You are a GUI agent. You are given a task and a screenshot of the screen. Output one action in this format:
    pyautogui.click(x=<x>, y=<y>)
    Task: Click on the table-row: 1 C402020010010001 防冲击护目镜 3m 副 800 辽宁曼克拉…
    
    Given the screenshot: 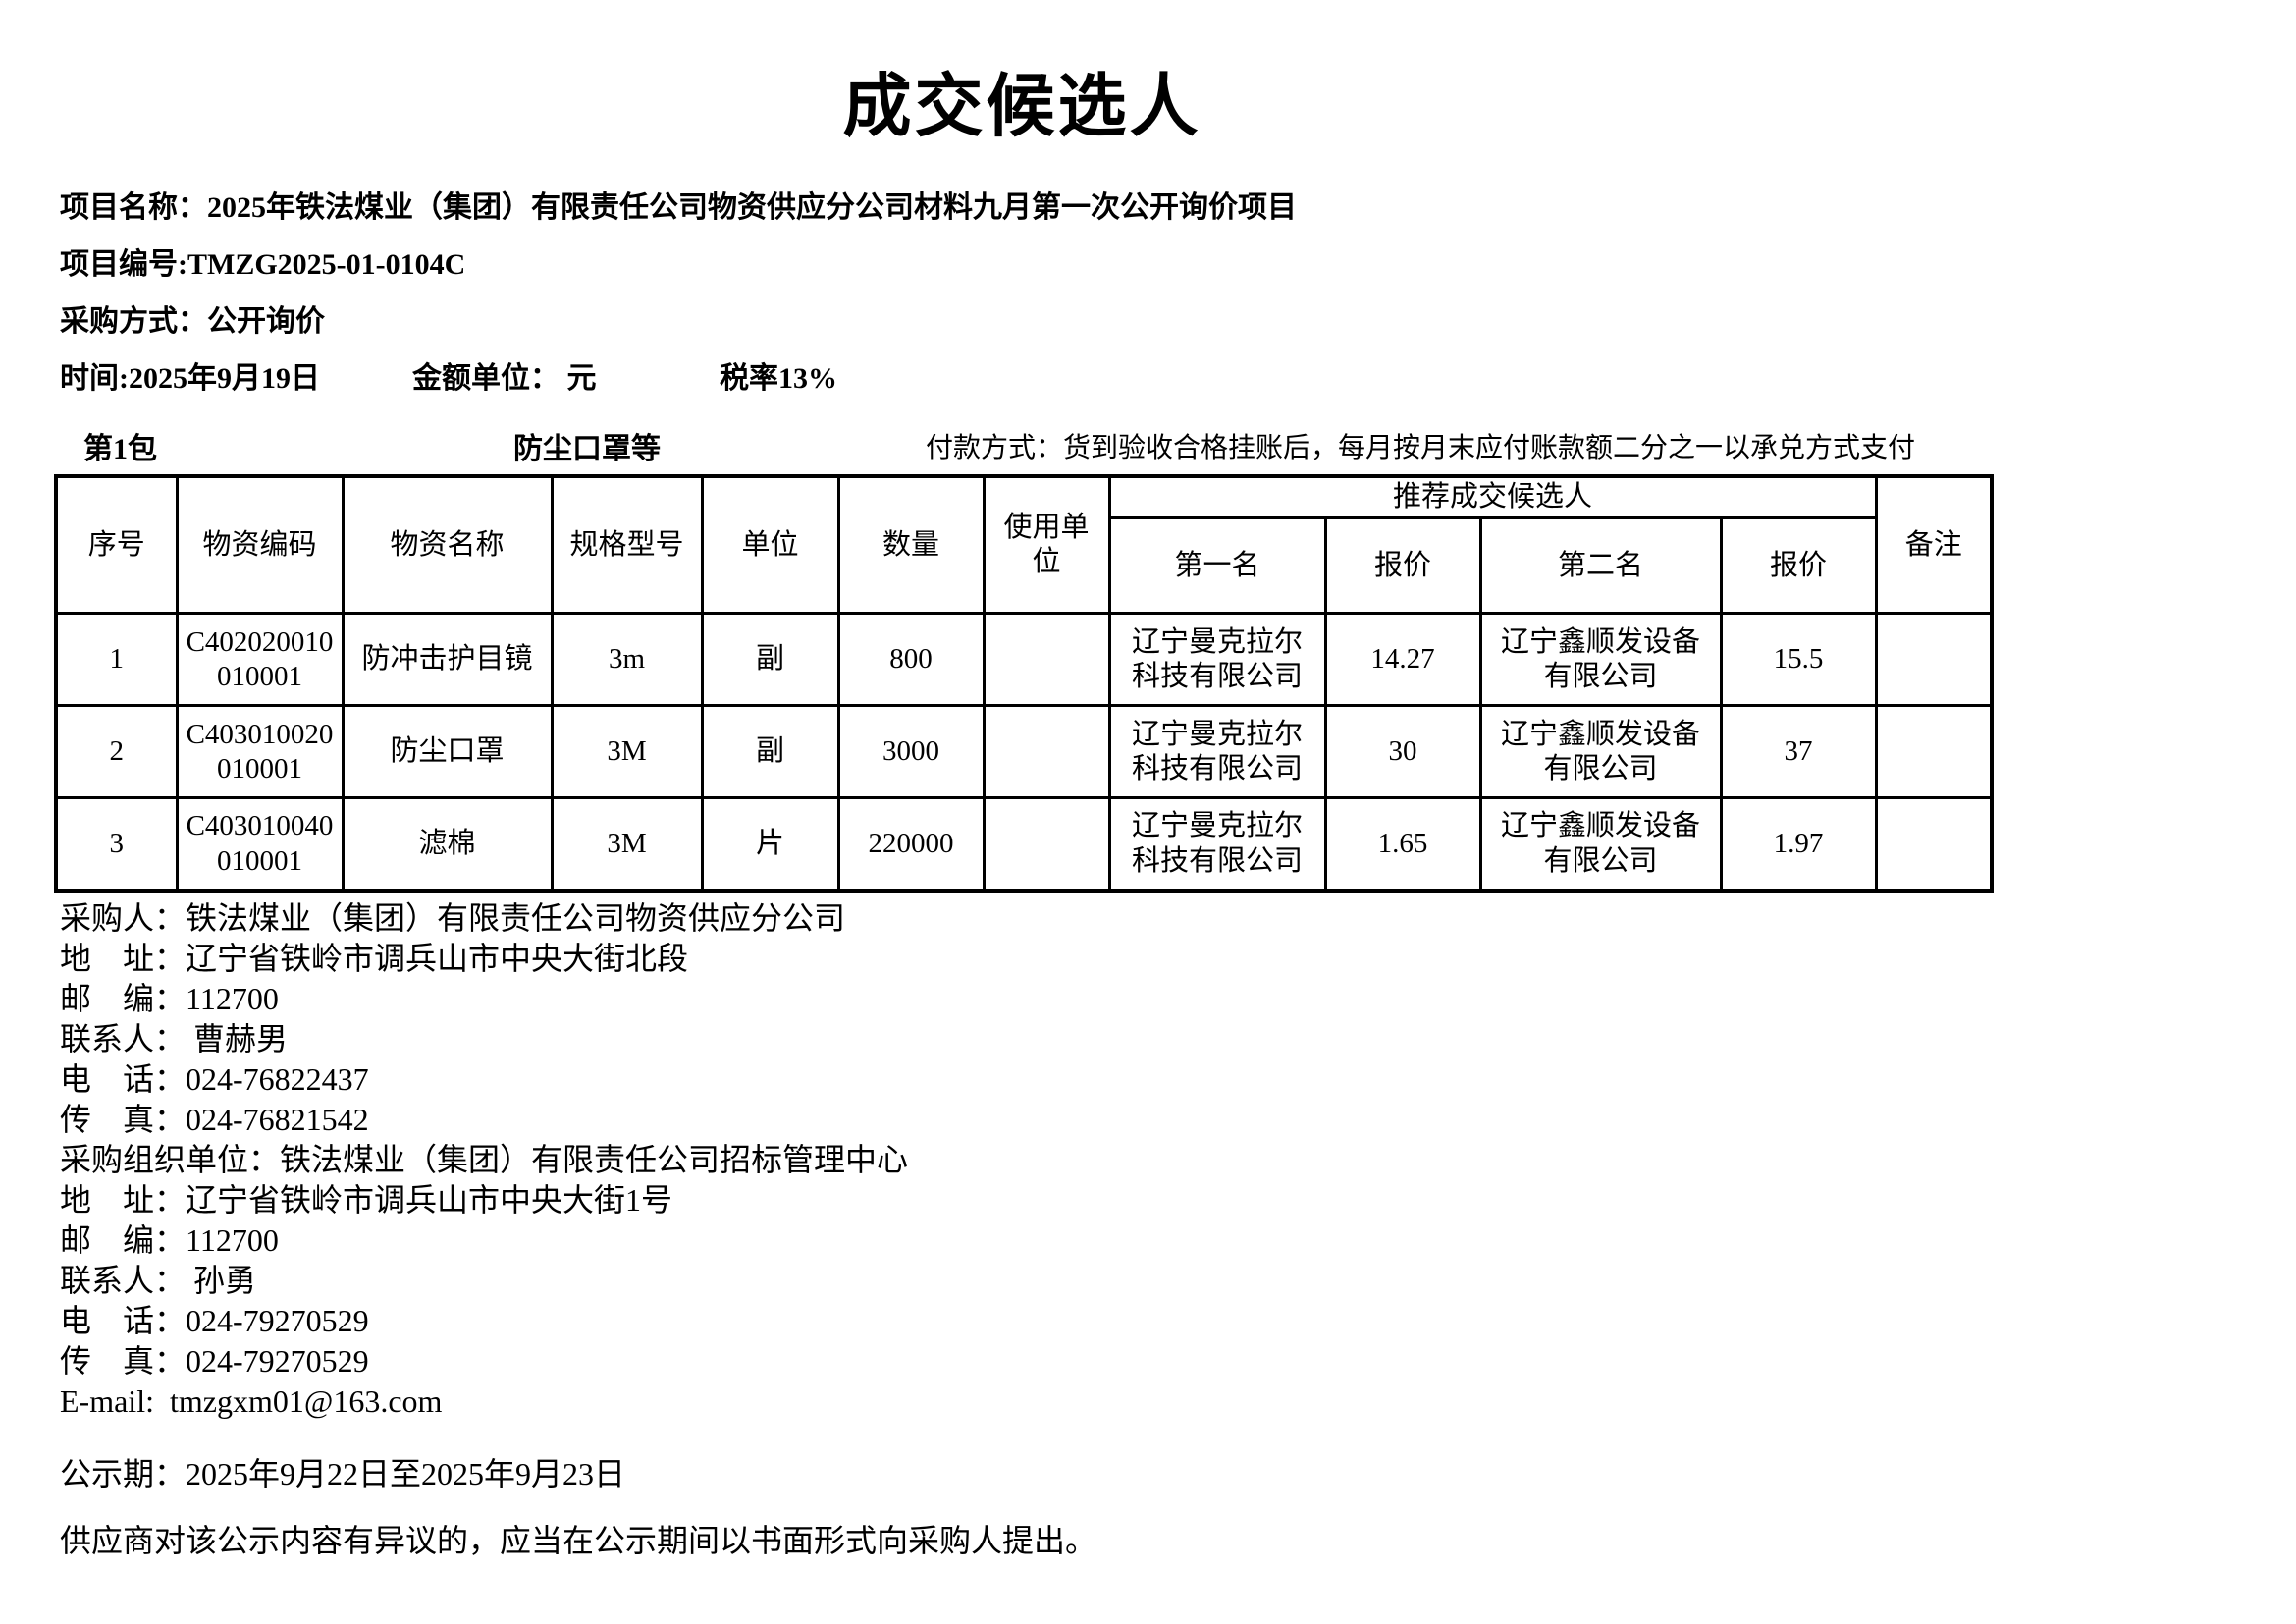 What is the action you would take?
    pyautogui.click(x=1024, y=660)
    